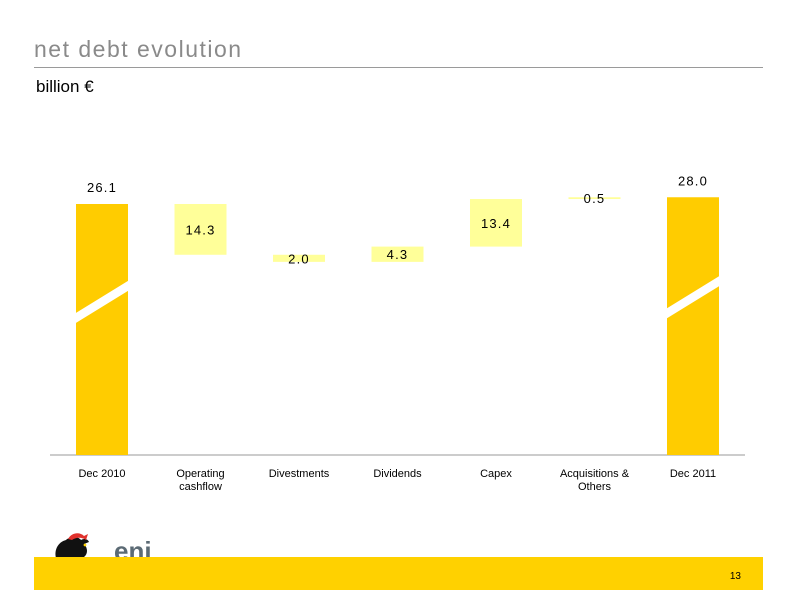 The width and height of the screenshot is (800, 600). Describe the element at coordinates (102, 329) in the screenshot. I see `bar-dec-2010` at that location.